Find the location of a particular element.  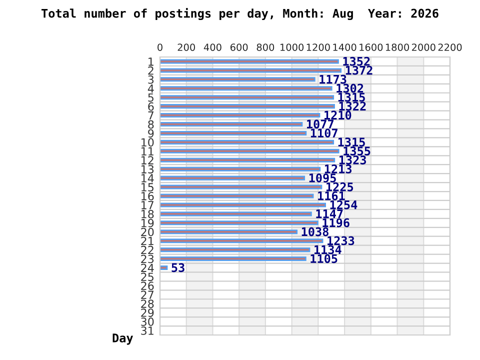

y-tick-label: 16 is located at coordinates (148, 196).